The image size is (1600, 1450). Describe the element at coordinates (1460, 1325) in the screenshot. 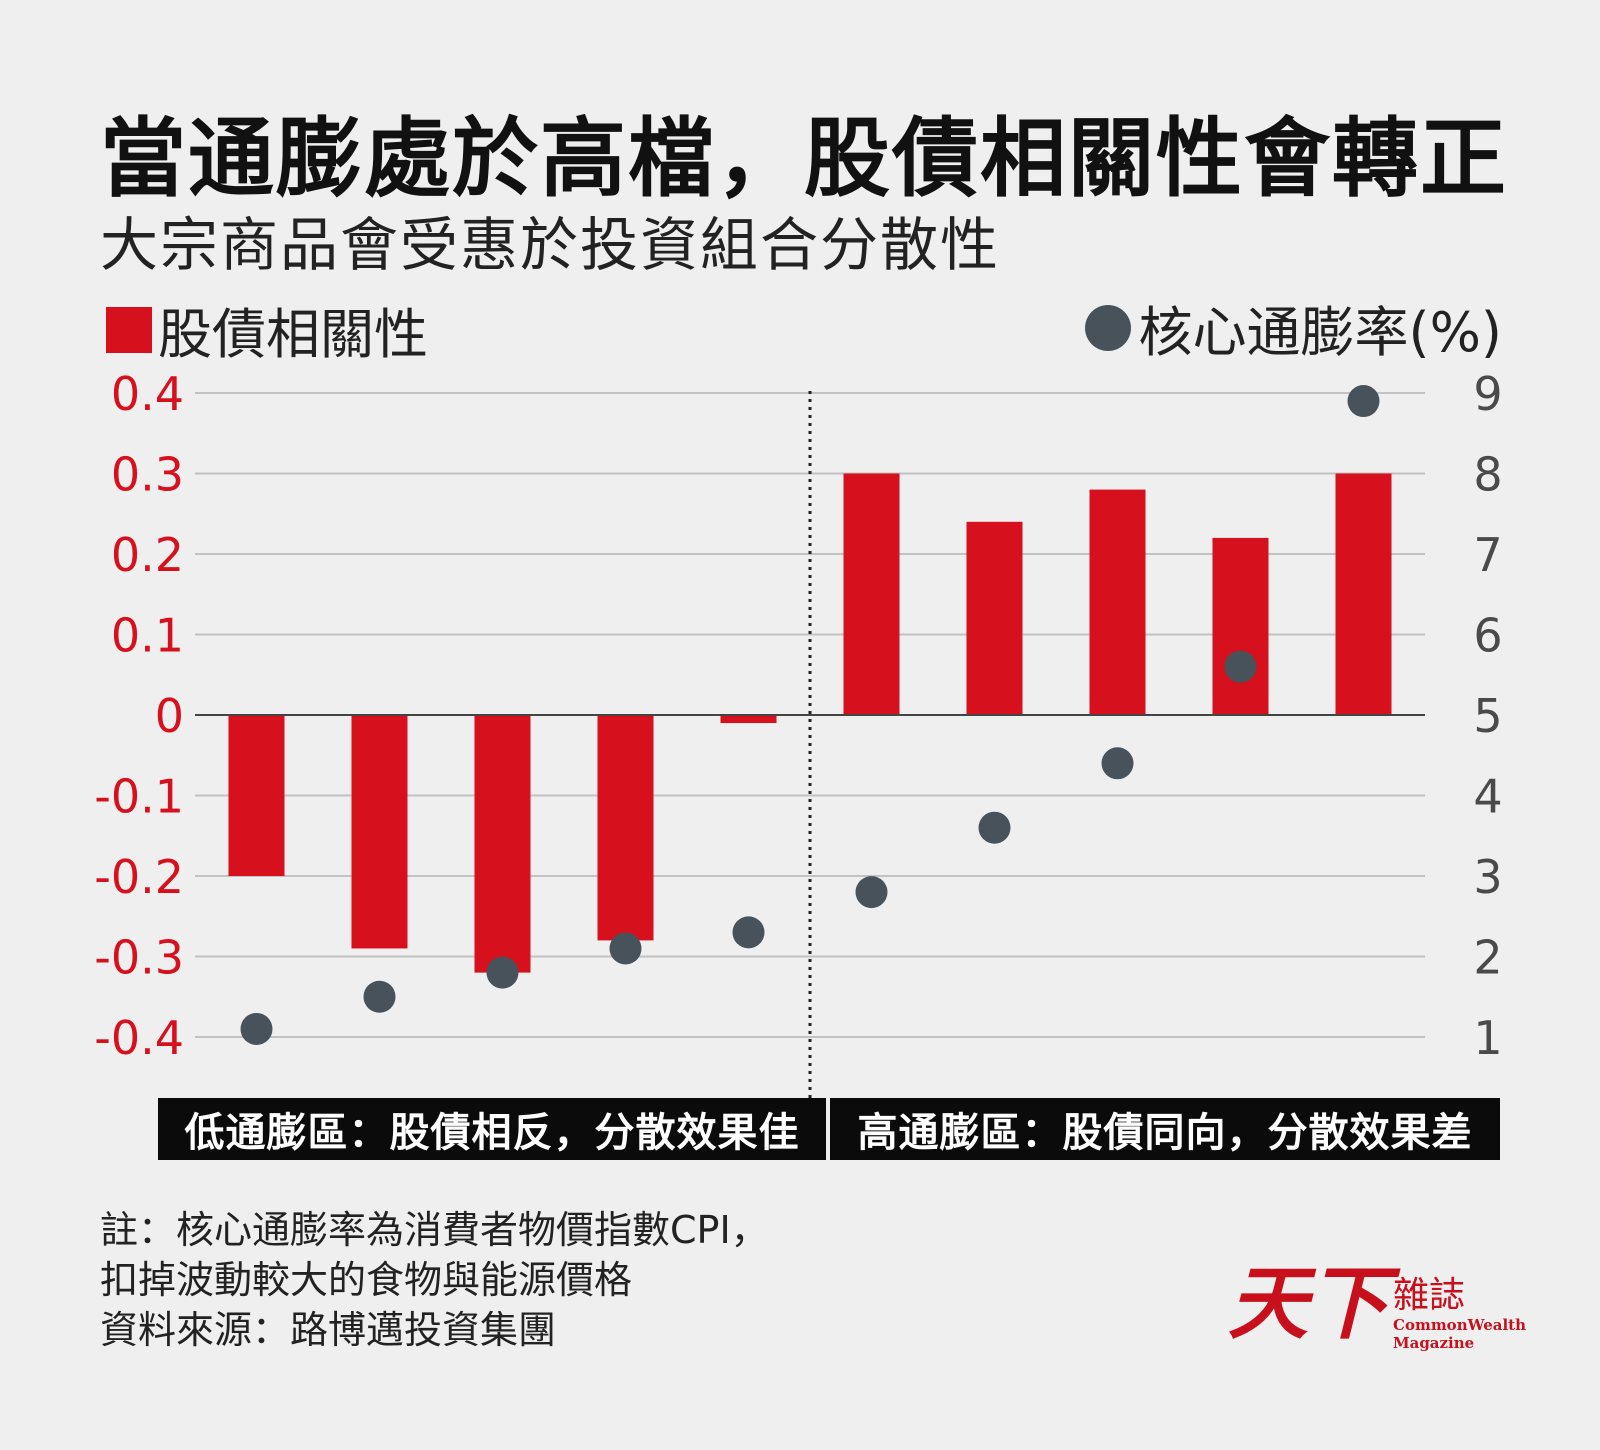

I see `logo-en-line: CommonWealth` at that location.